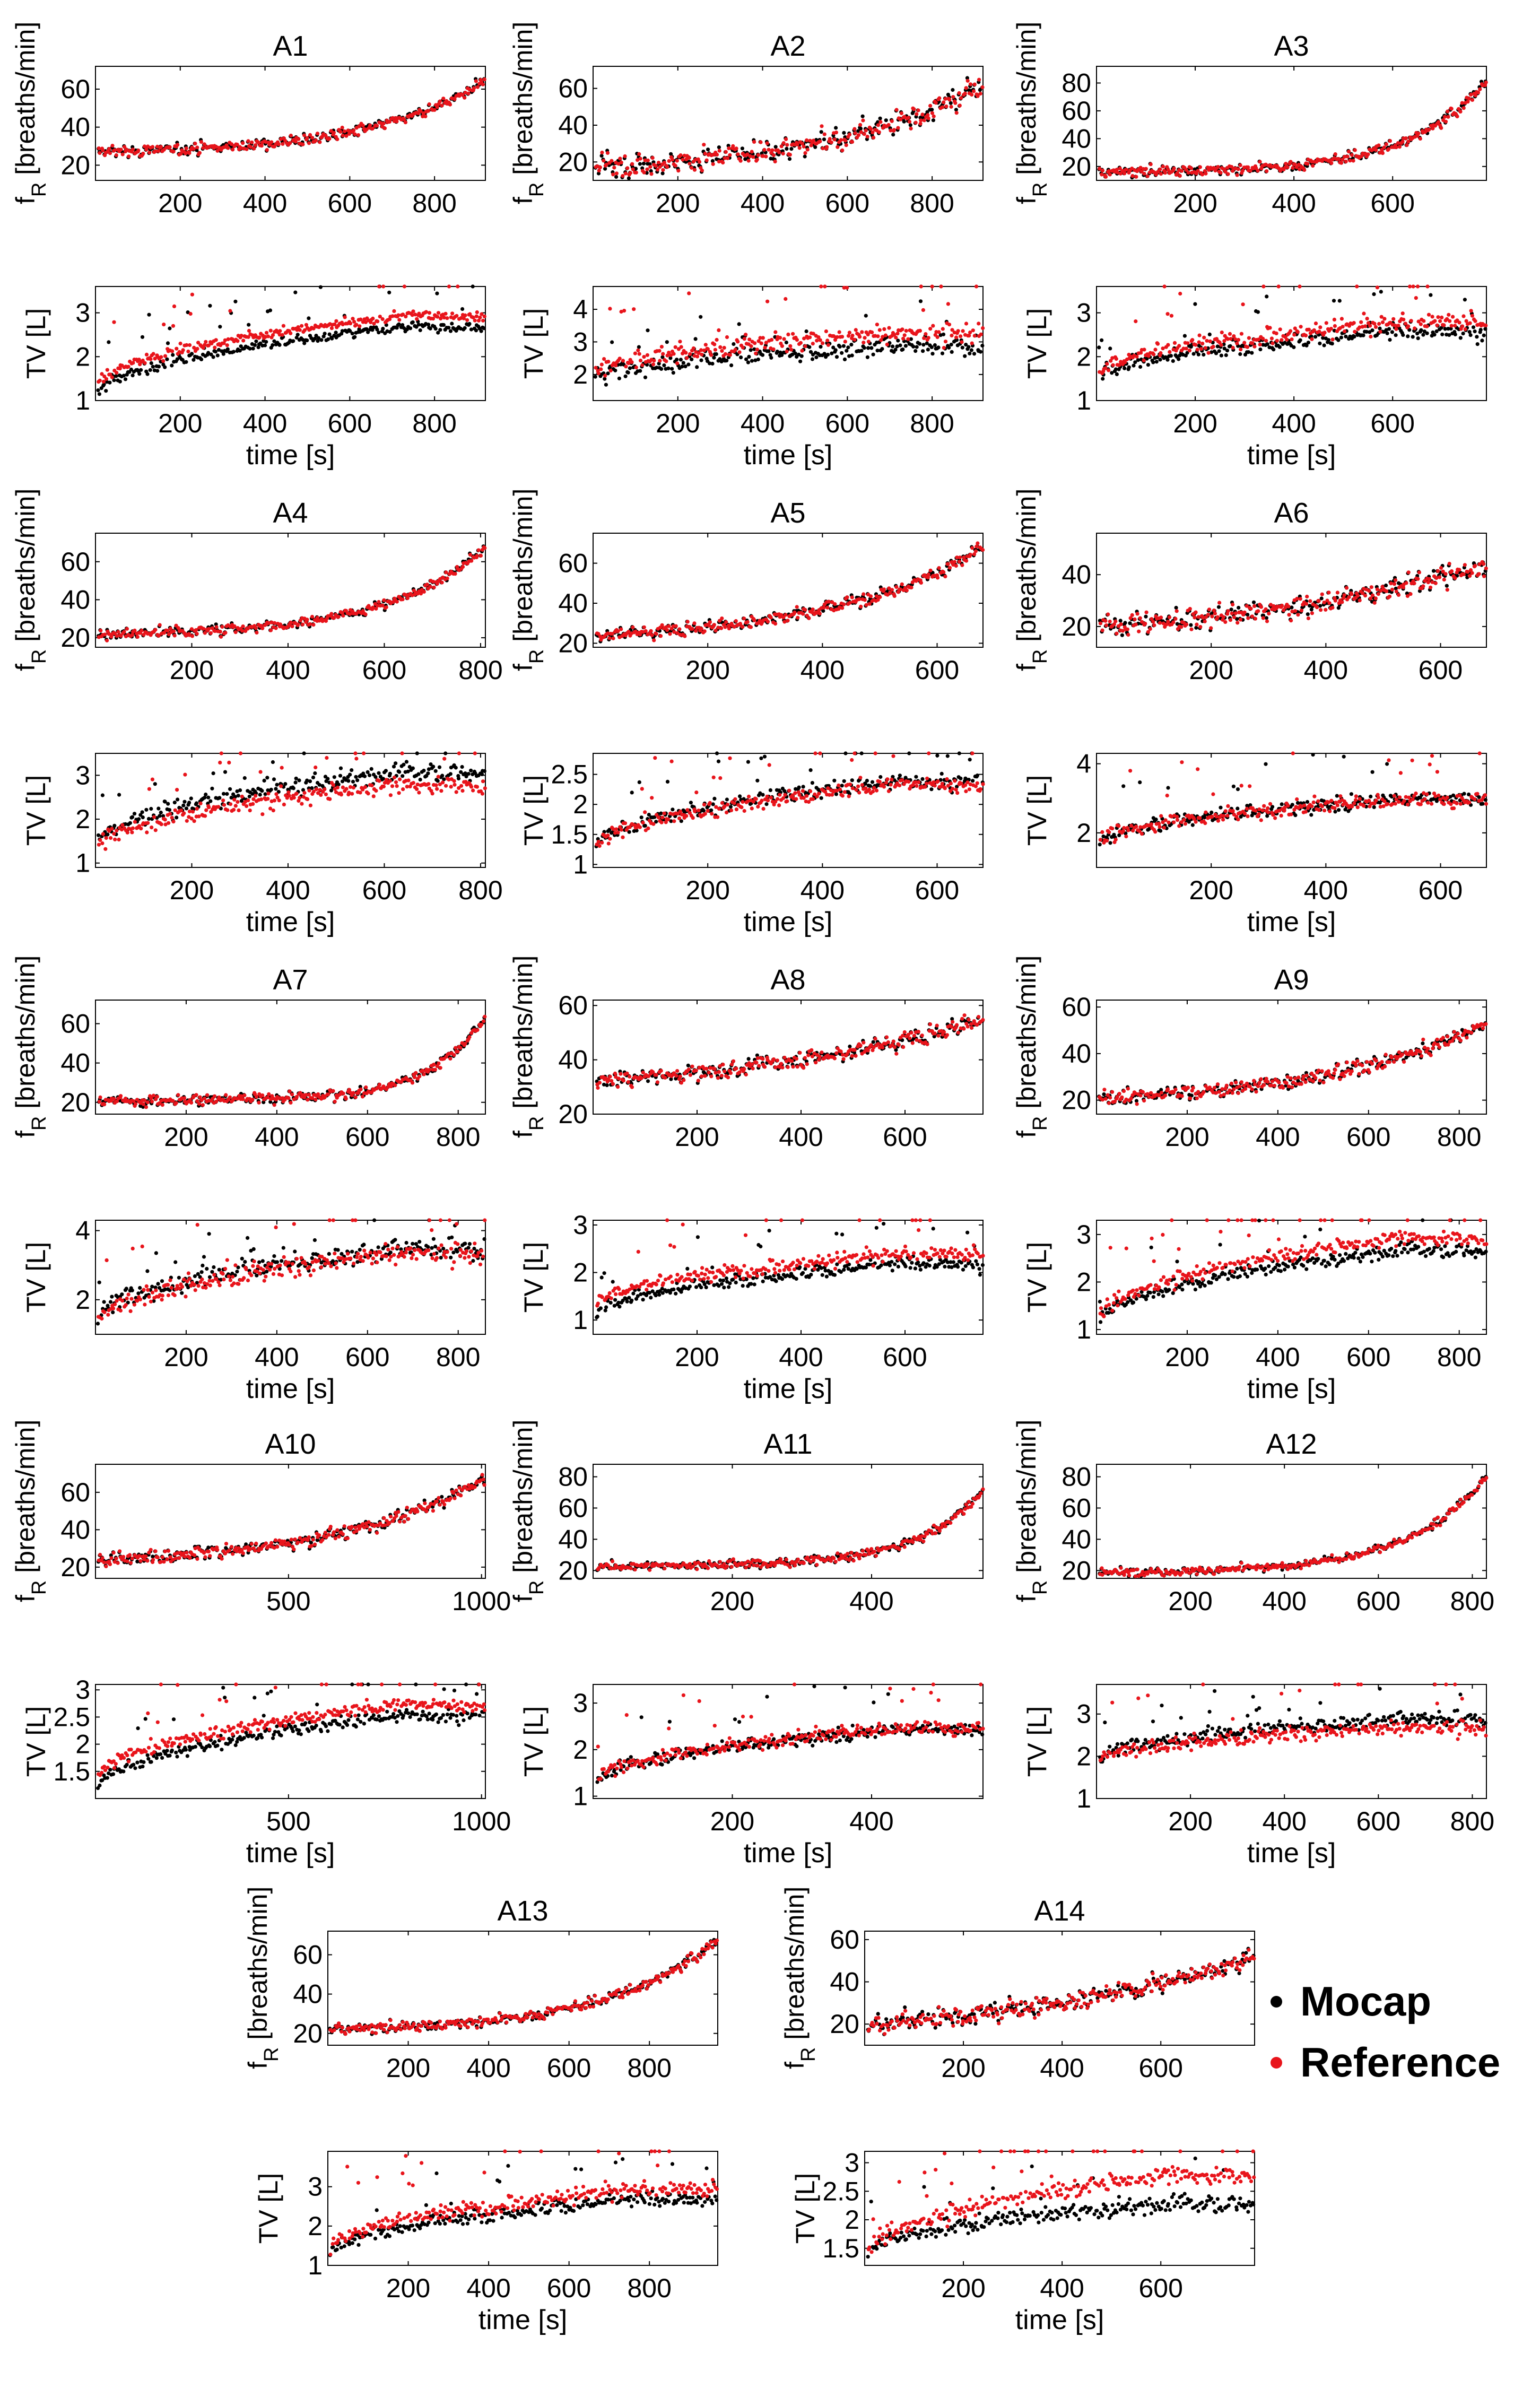 This screenshot has width=1540, height=2389. Describe the element at coordinates (787, 46) in the screenshot. I see `panel-title-a2: A2` at that location.